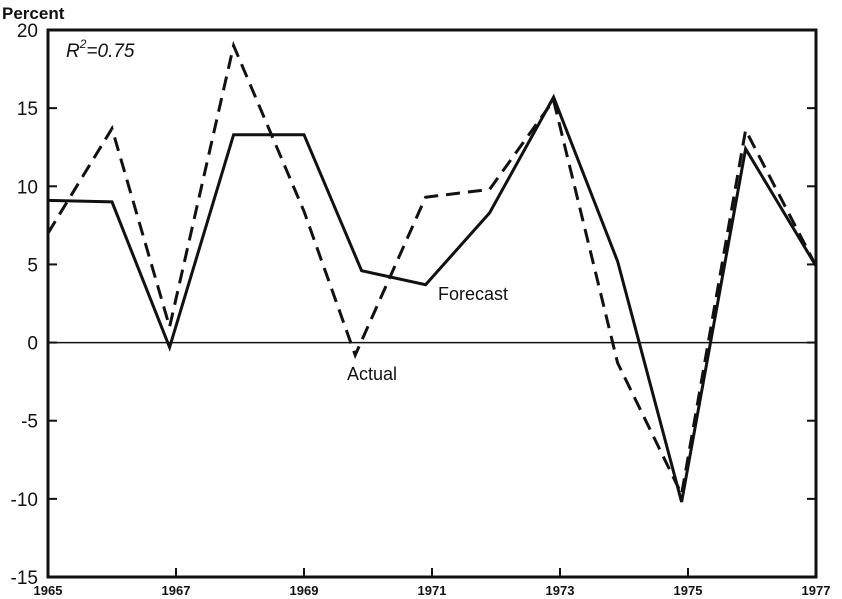  I want to click on y-tick-label: -5, so click(29, 422).